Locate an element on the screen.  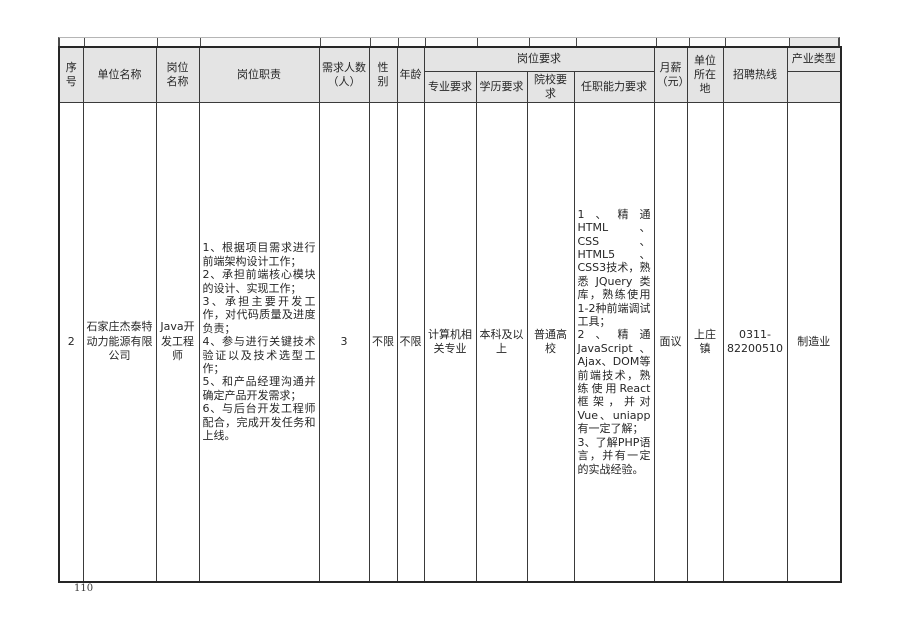
cell-headcount: 3 is located at coordinates (344, 342).